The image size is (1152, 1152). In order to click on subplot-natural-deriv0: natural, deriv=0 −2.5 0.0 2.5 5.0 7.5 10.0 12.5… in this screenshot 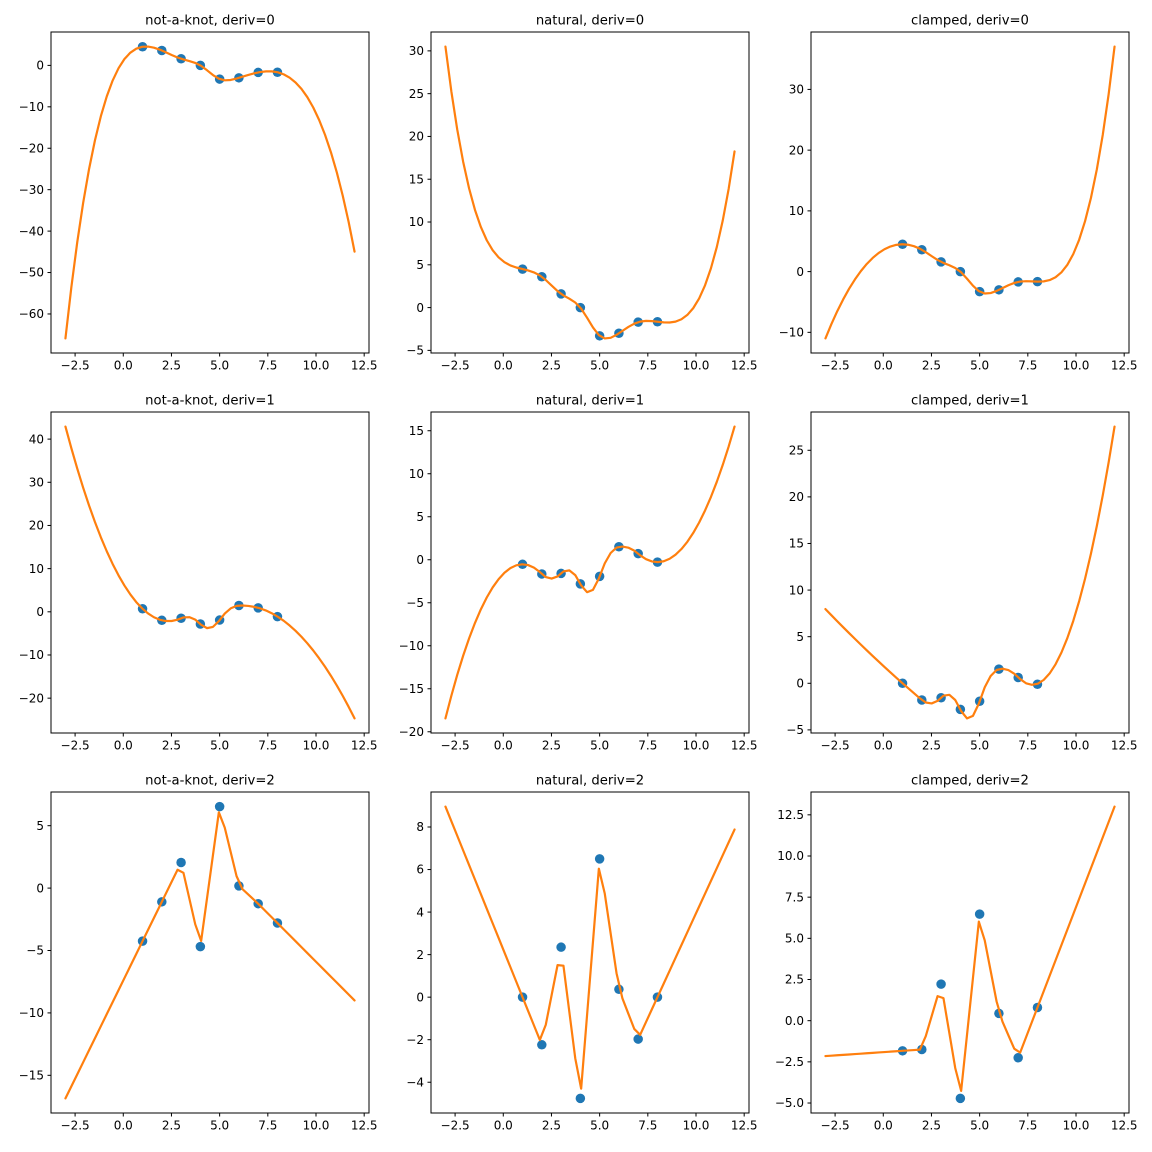, I will do `click(581, 193)`.